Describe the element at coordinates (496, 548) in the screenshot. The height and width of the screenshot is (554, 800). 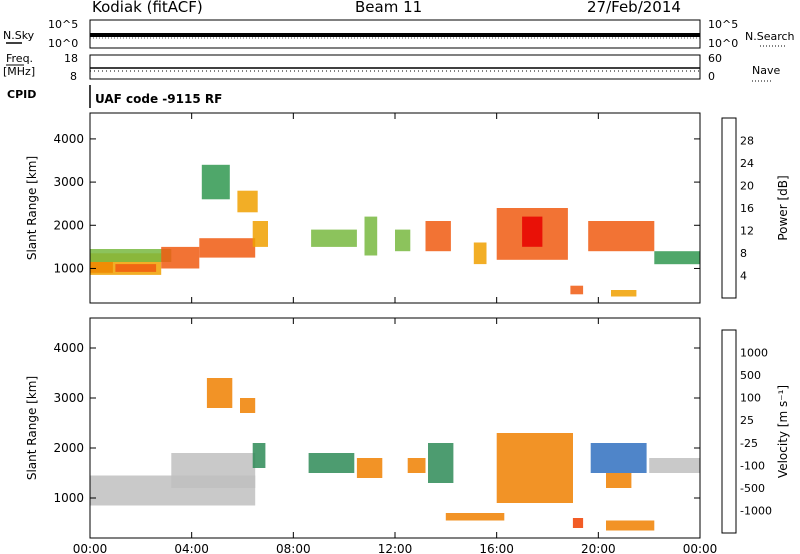
I see `xtick-label-4: 16:00` at that location.